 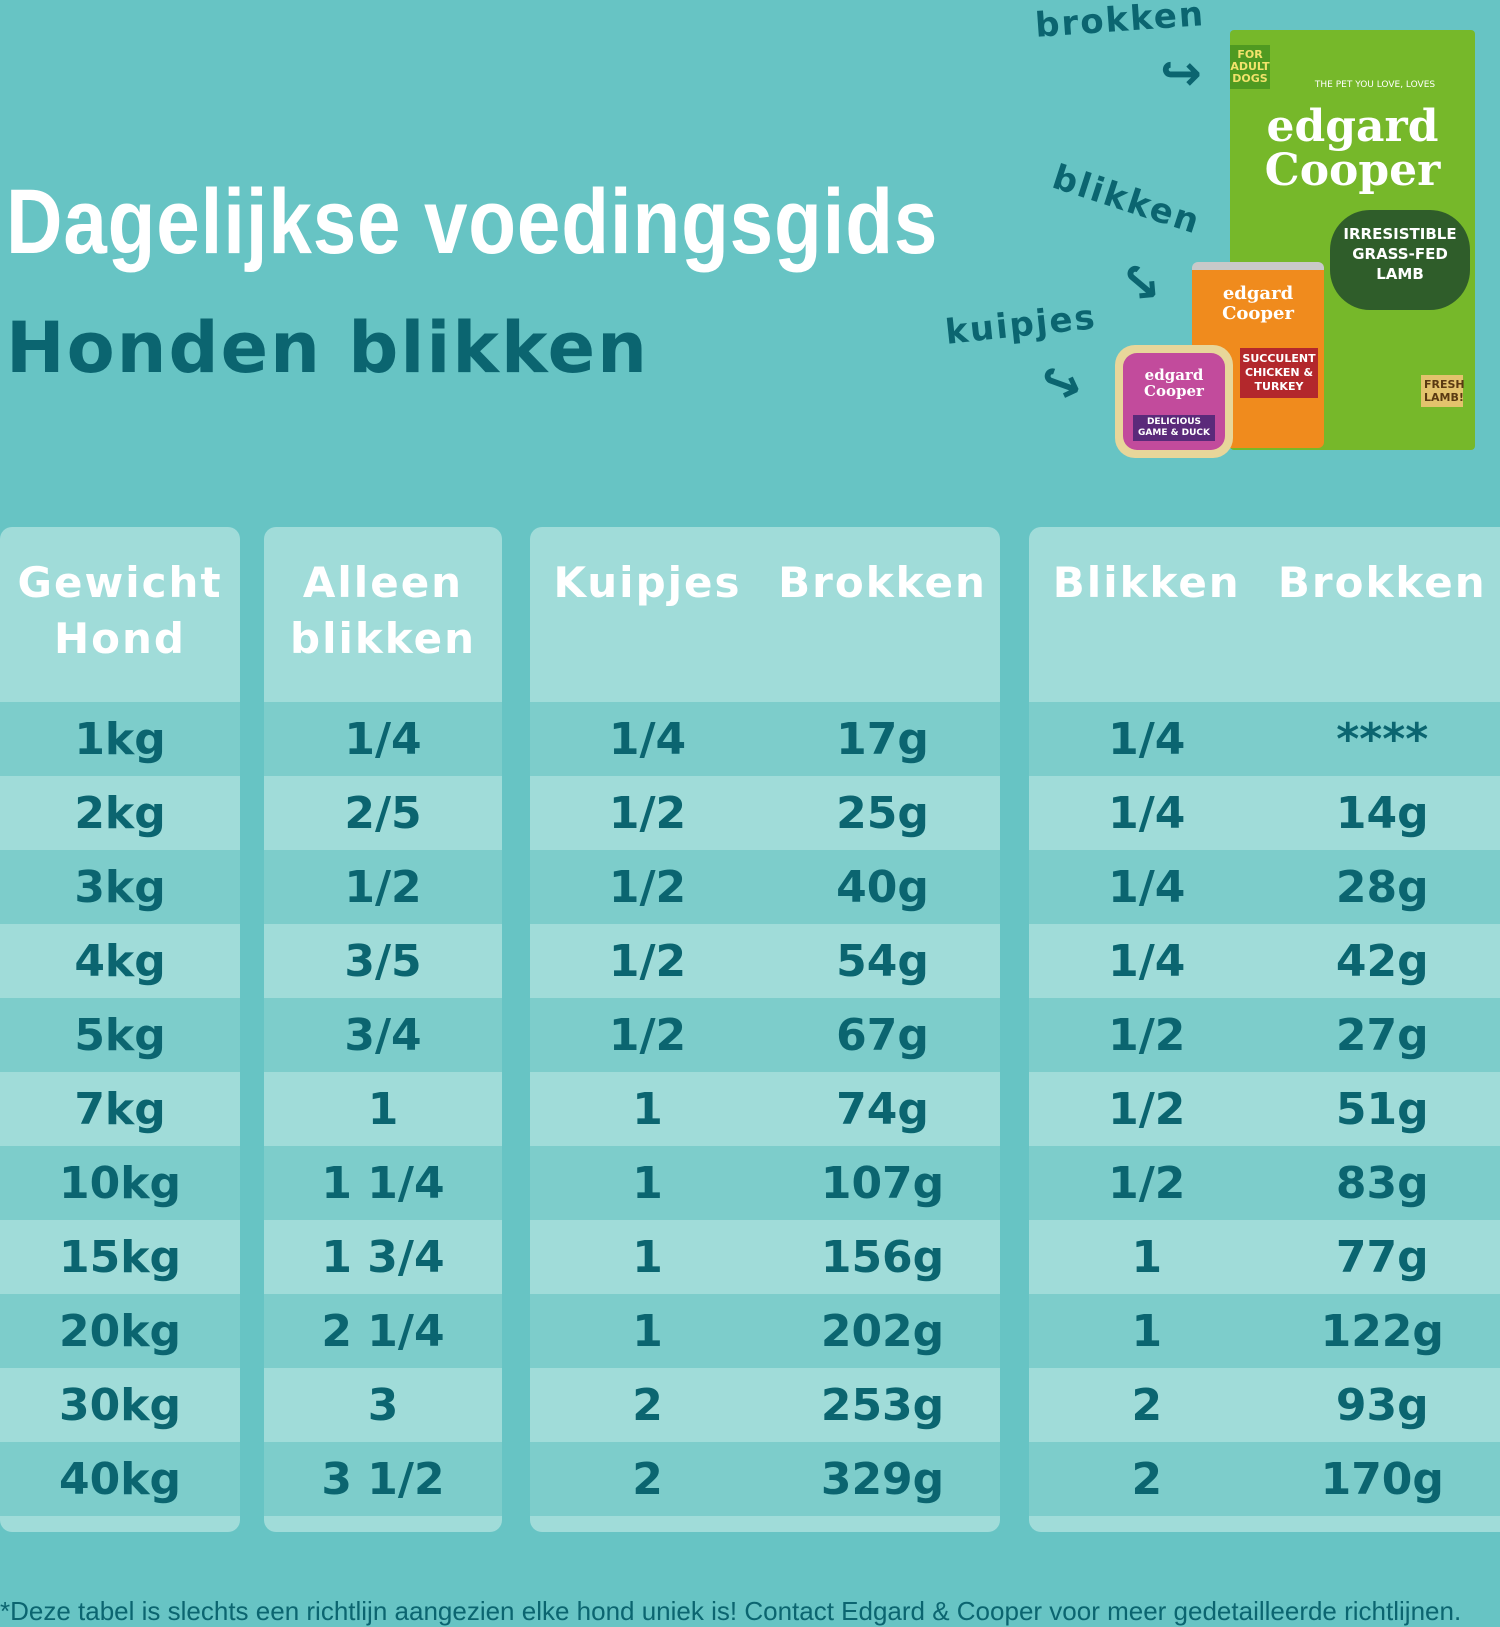 I want to click on cell-brokken1: 202g, so click(x=882, y=1331).